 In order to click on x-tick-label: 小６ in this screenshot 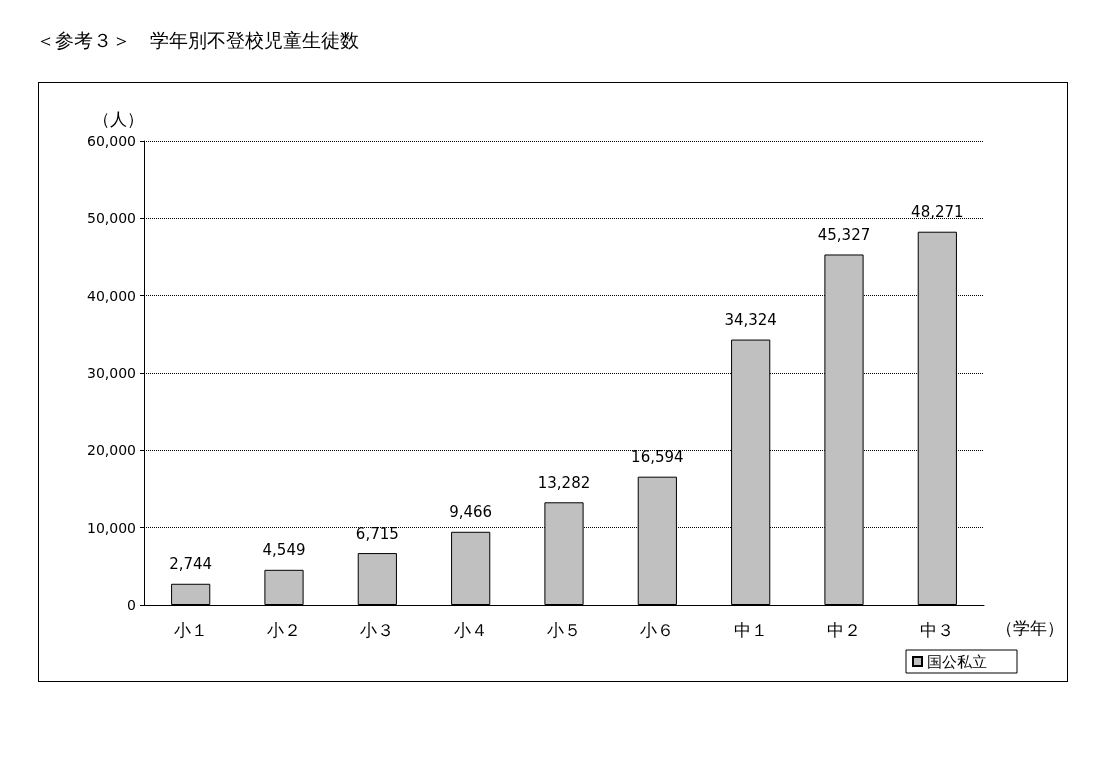, I will do `click(657, 629)`.